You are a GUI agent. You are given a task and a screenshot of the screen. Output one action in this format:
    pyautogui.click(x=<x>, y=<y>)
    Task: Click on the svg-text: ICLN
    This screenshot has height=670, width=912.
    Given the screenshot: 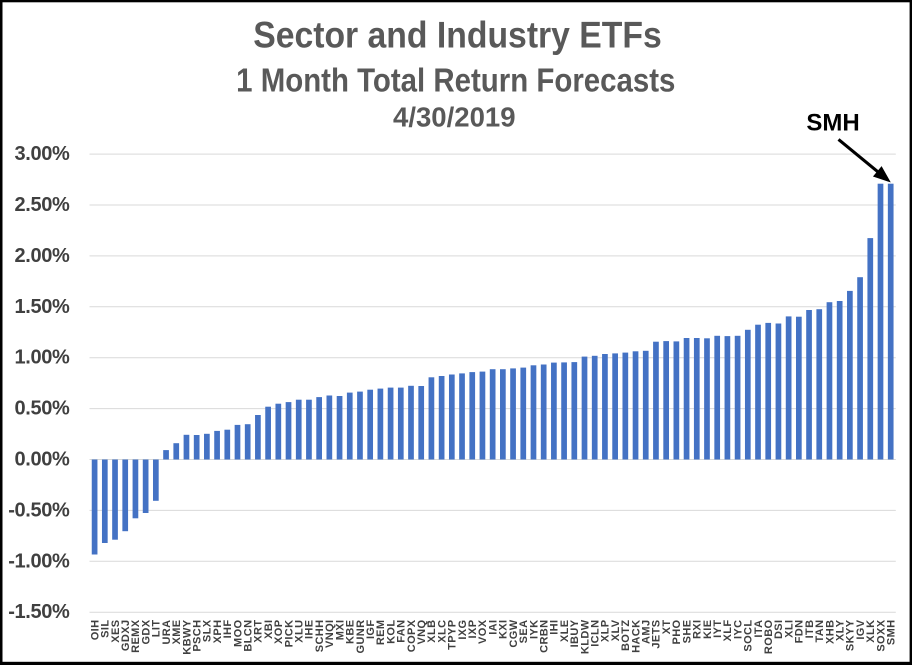 What is the action you would take?
    pyautogui.click(x=596, y=633)
    